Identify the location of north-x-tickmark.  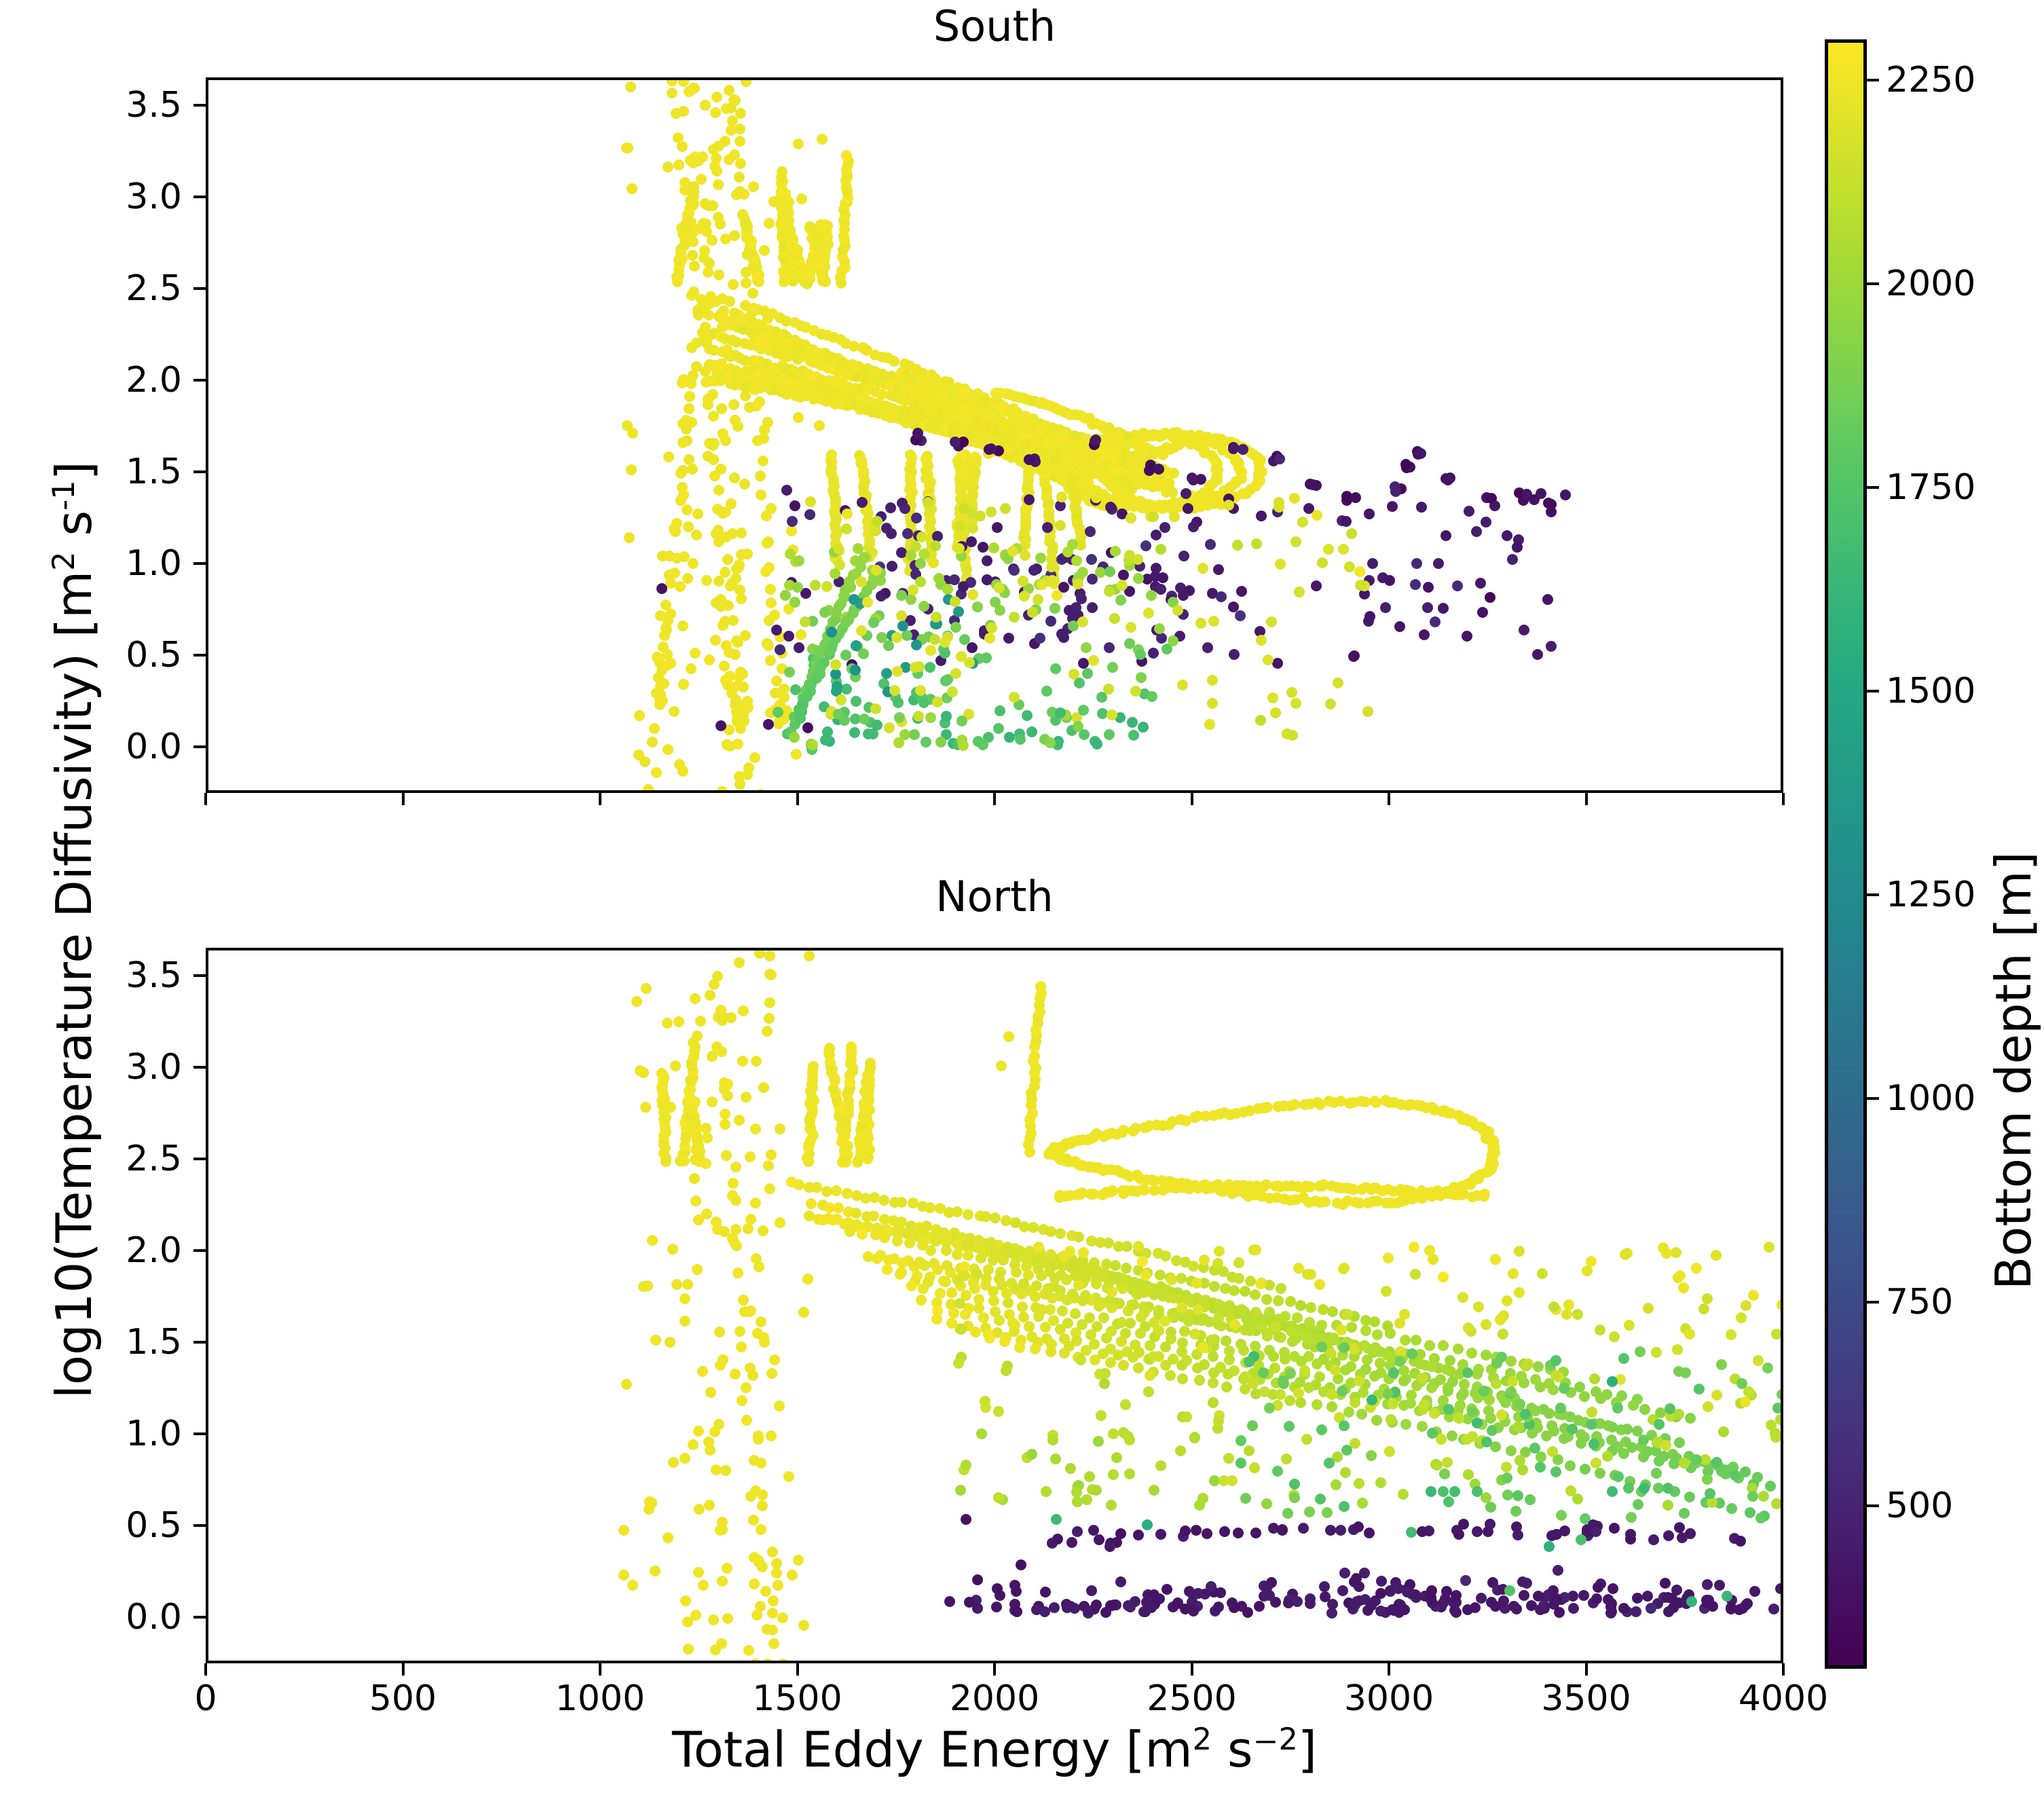
(1586, 1669).